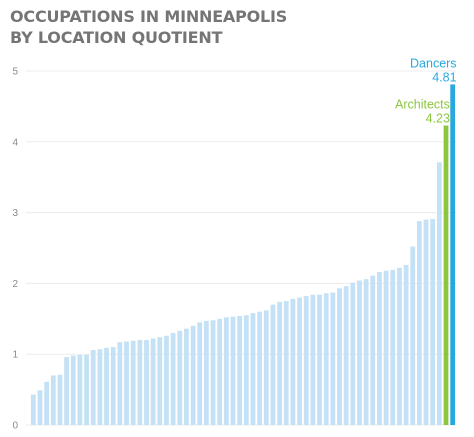 The width and height of the screenshot is (474, 437). I want to click on y-tick-label-5: 5, so click(15, 72).